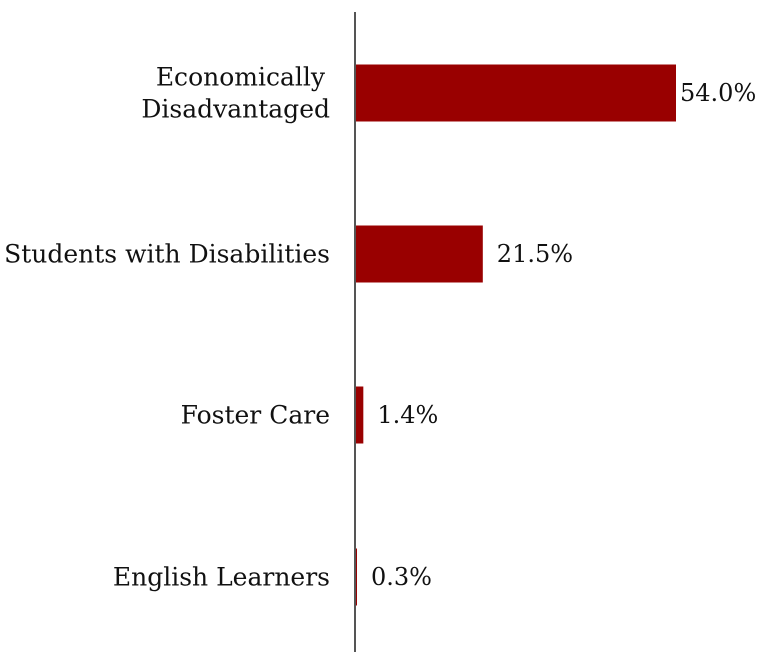 This screenshot has width=768, height=652. I want to click on category-label-1: Students with Disabilities, so click(167, 254).